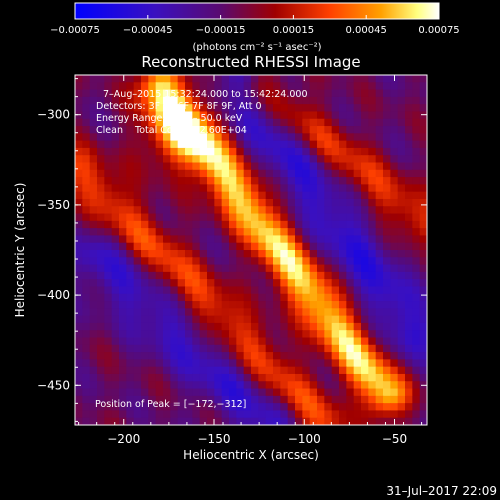 The image size is (500, 500). I want to click on annotation-peak: Position of Peak = [−172,−312], so click(170, 404).